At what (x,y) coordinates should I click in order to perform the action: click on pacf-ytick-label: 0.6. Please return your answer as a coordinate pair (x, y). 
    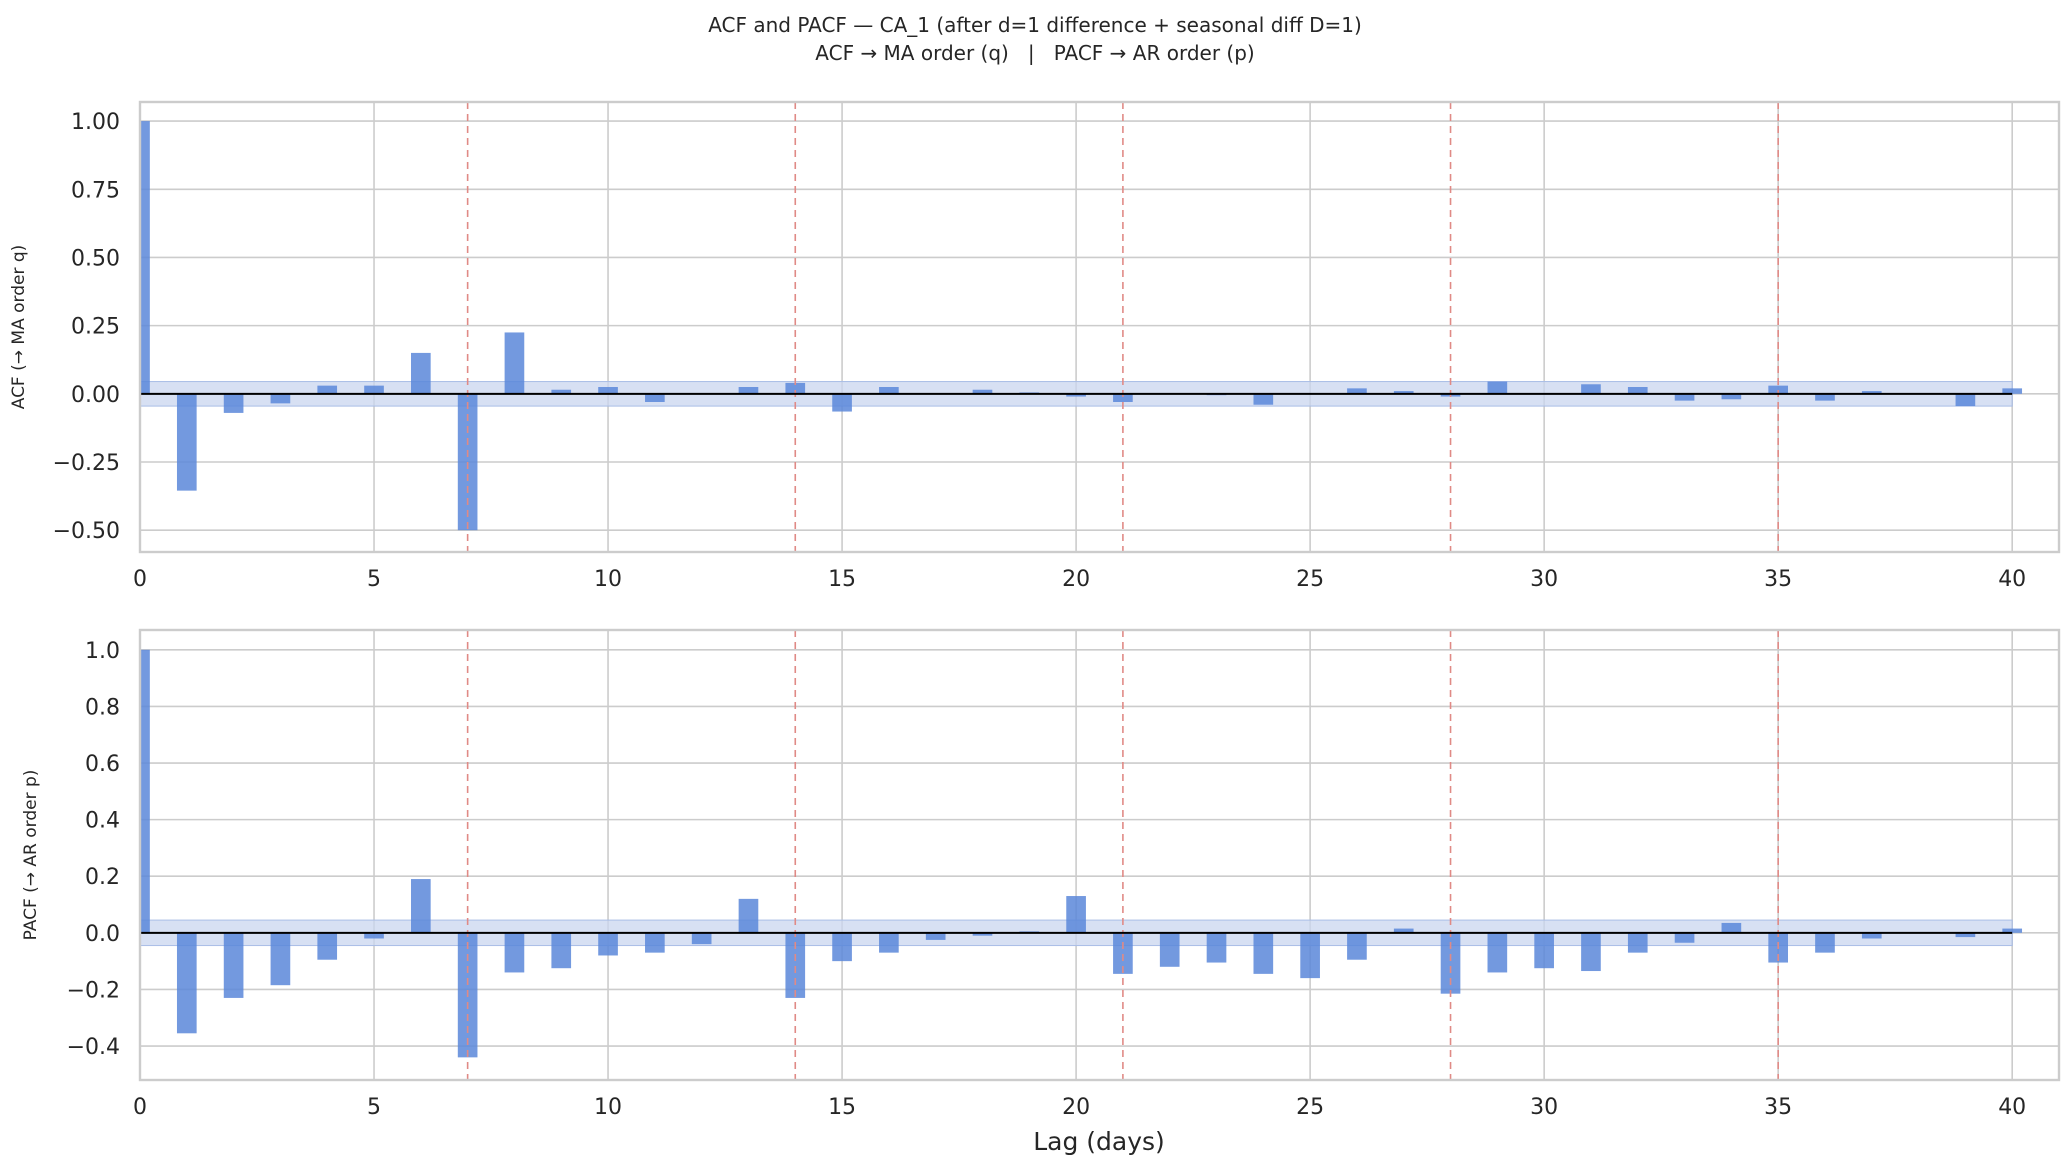
    Looking at the image, I should click on (102, 764).